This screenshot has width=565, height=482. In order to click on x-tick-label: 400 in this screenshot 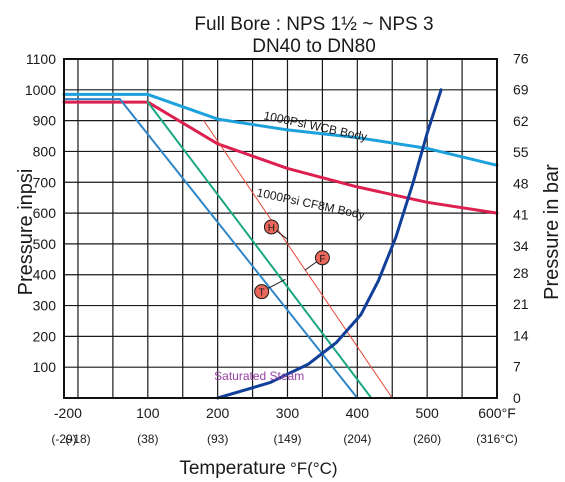, I will do `click(358, 413)`.